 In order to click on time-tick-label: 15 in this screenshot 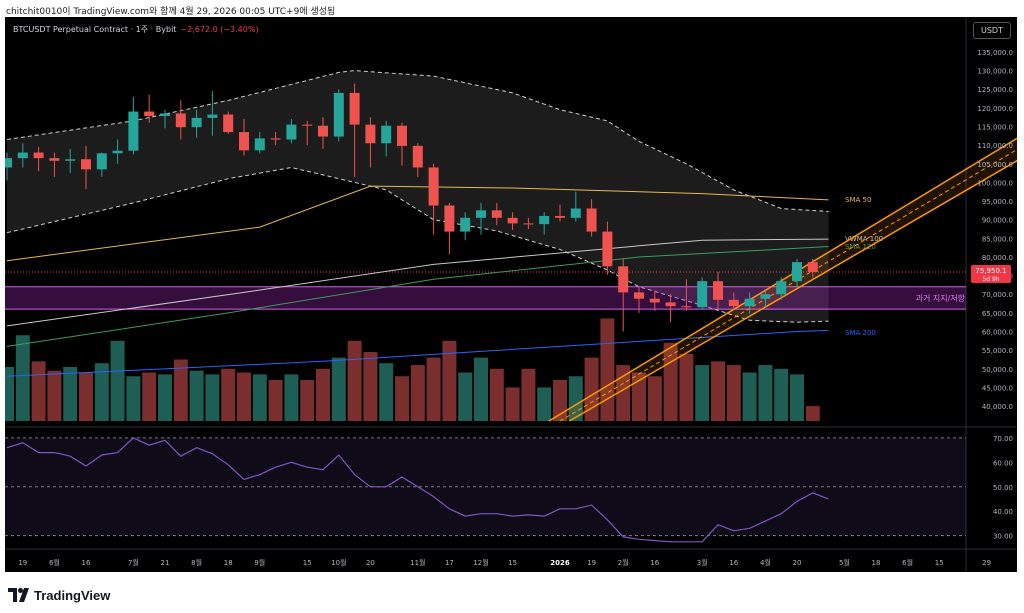, I will do `click(512, 563)`.